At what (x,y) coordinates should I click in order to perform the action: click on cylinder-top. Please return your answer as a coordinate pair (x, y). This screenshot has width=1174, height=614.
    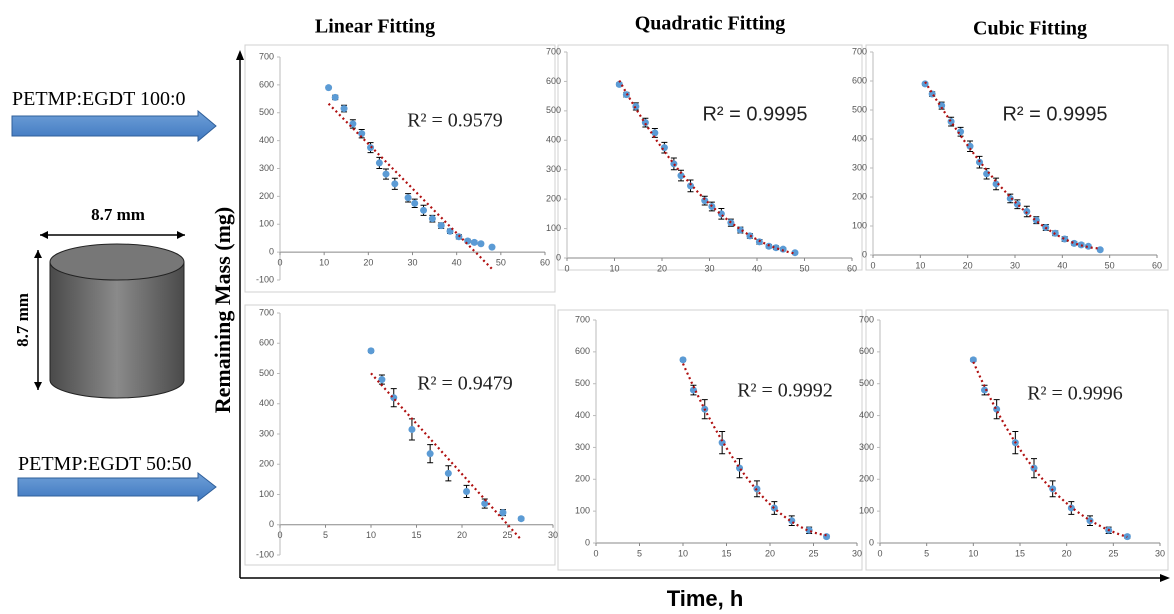
    Looking at the image, I should click on (117, 262).